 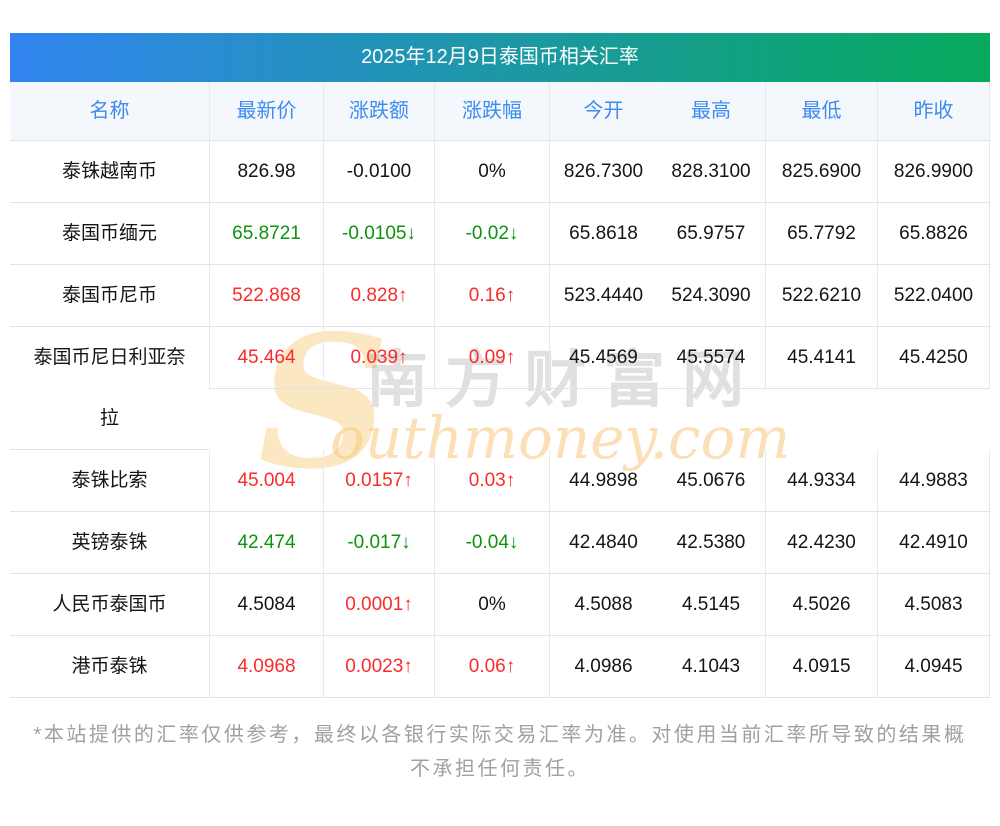 What do you see at coordinates (378, 295) in the screenshot?
I see `change-amount-cell: 0.828↑` at bounding box center [378, 295].